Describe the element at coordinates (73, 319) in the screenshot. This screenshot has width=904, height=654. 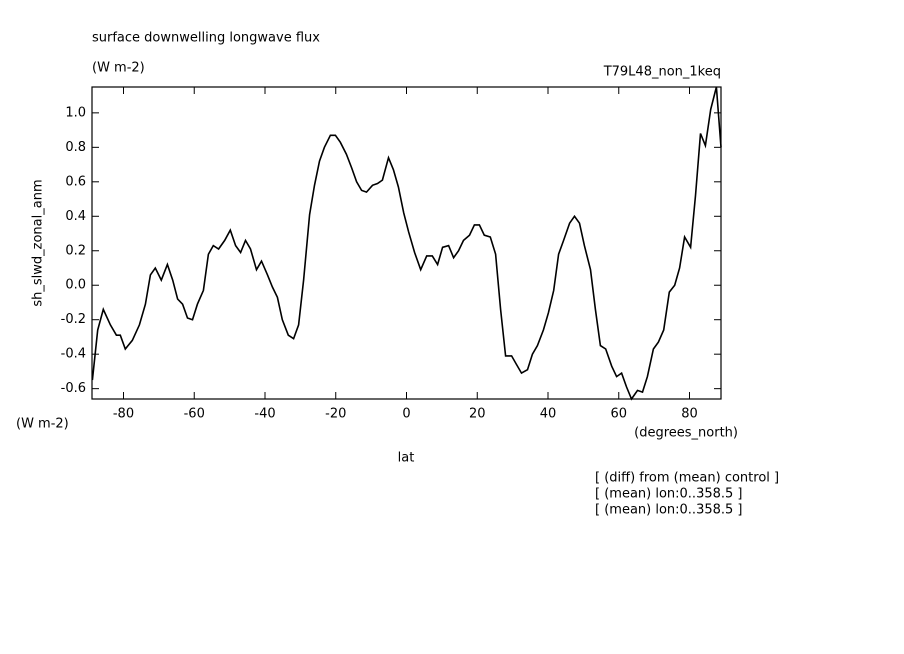
I see `y-tick-label: -0.2` at that location.